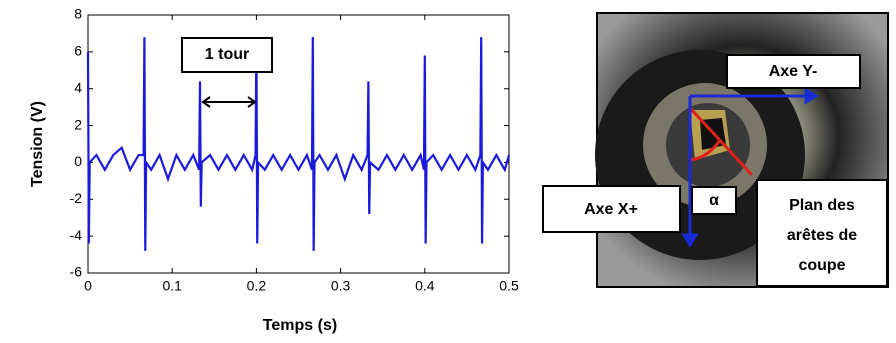 Image resolution: width=896 pixels, height=343 pixels. Describe the element at coordinates (78, 51) in the screenshot. I see `y-tick-label: 6` at that location.